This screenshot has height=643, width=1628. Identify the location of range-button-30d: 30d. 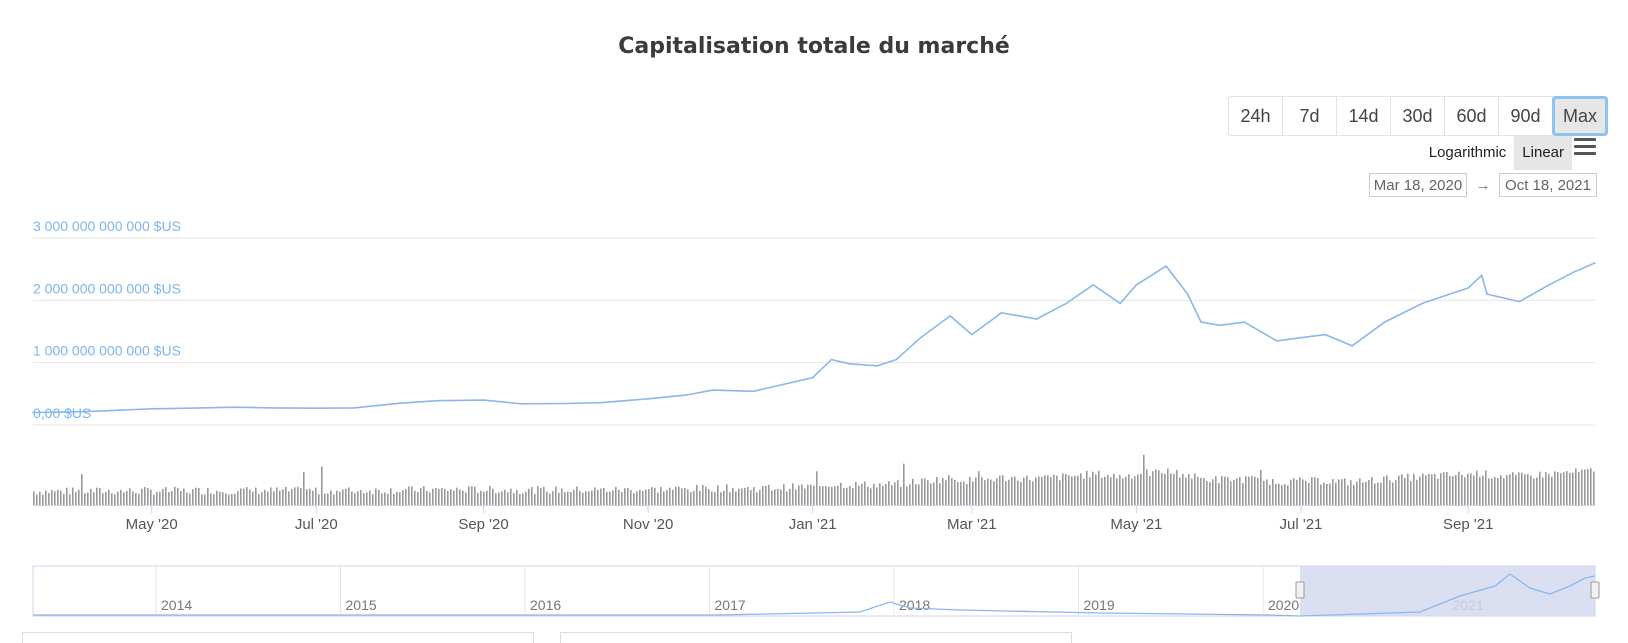
(1418, 116).